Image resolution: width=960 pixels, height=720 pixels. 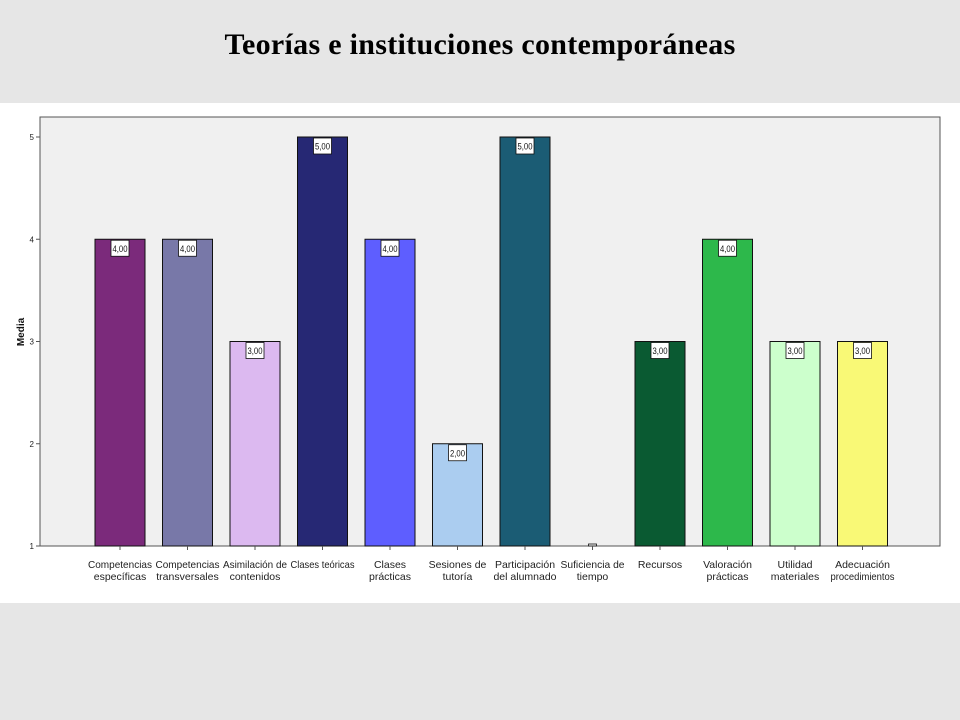 What do you see at coordinates (794, 565) in the screenshot?
I see `x-tick-label: Utilidad` at bounding box center [794, 565].